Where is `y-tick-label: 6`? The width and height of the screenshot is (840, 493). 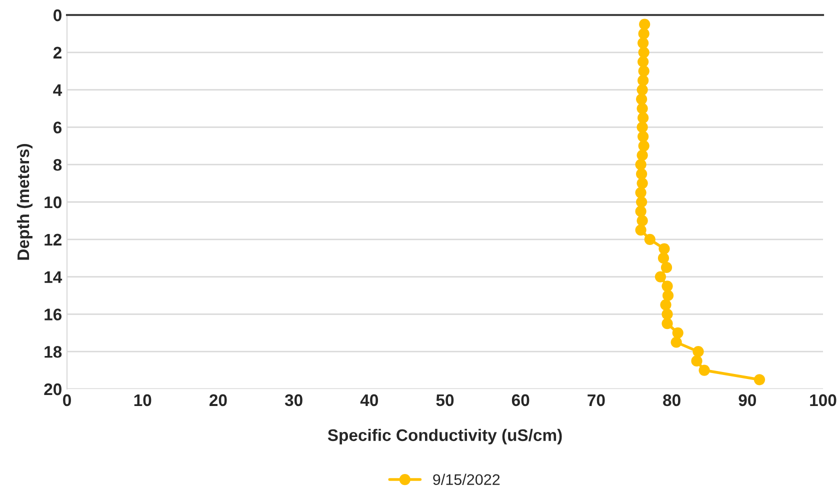
y-tick-label: 6 is located at coordinates (57, 128).